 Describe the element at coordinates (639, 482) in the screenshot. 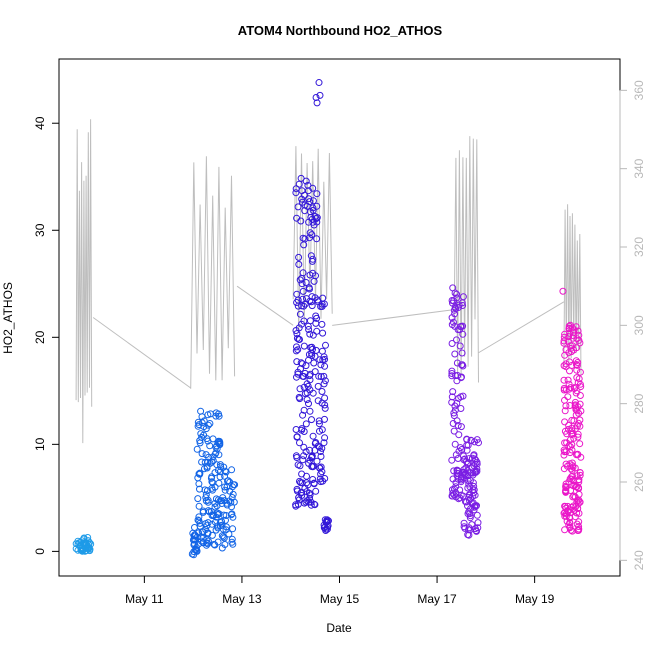

I see `y-right-tick-label: 260` at that location.